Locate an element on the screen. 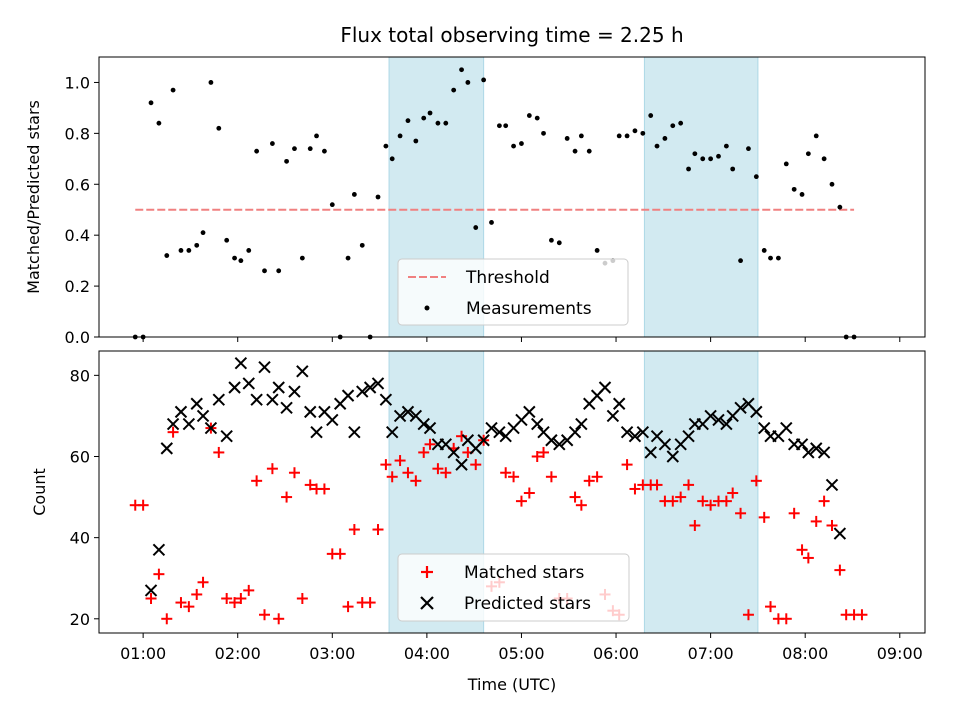 This screenshot has height=720, width=960. matched-legend-label: Matched stars is located at coordinates (524, 573).